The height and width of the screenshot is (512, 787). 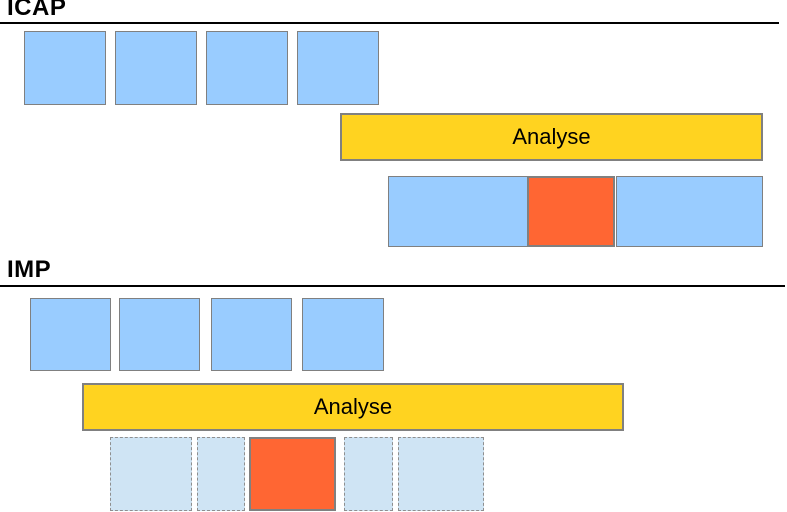 What do you see at coordinates (393, 68) in the screenshot?
I see `input-blocks-row-icap` at bounding box center [393, 68].